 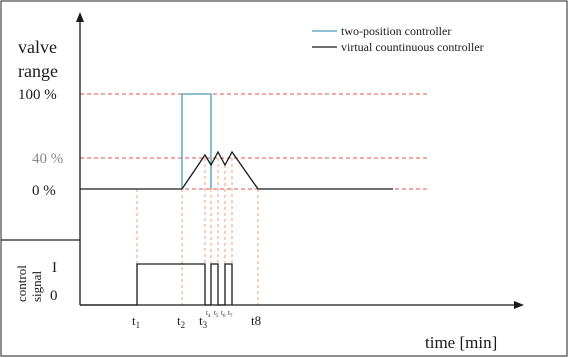 I want to click on y-axis-label-line2: range, so click(x=38, y=71).